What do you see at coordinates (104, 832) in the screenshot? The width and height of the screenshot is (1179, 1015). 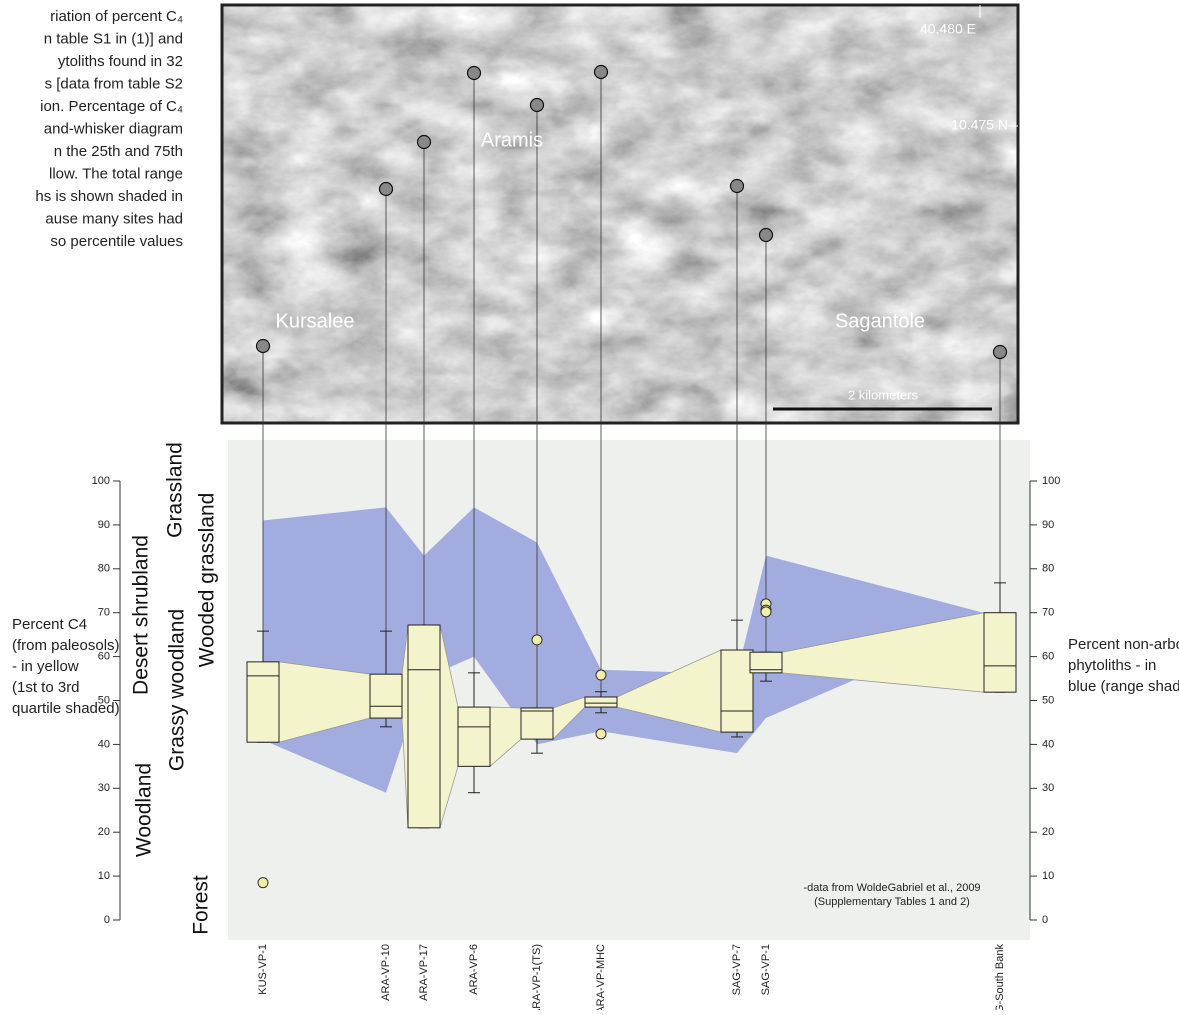 I see `y-tick-label: 20` at bounding box center [104, 832].